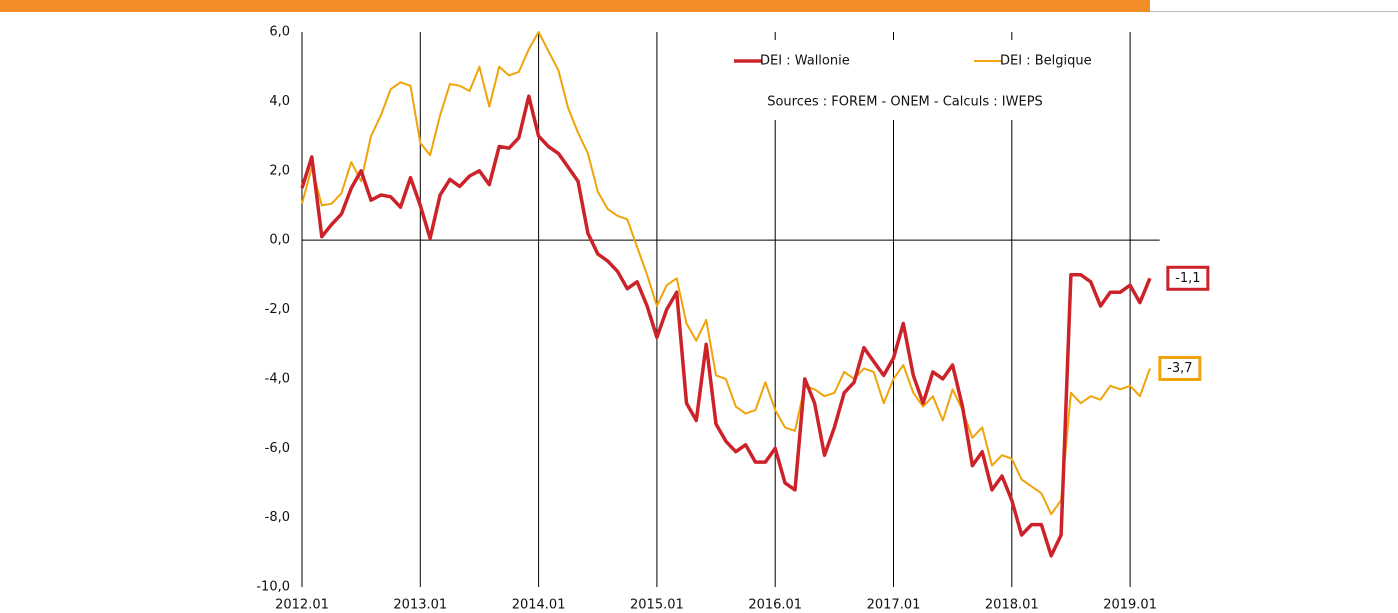 The height and width of the screenshot is (613, 1398). What do you see at coordinates (279, 170) in the screenshot?
I see `y-tick-label: 2,0` at bounding box center [279, 170].